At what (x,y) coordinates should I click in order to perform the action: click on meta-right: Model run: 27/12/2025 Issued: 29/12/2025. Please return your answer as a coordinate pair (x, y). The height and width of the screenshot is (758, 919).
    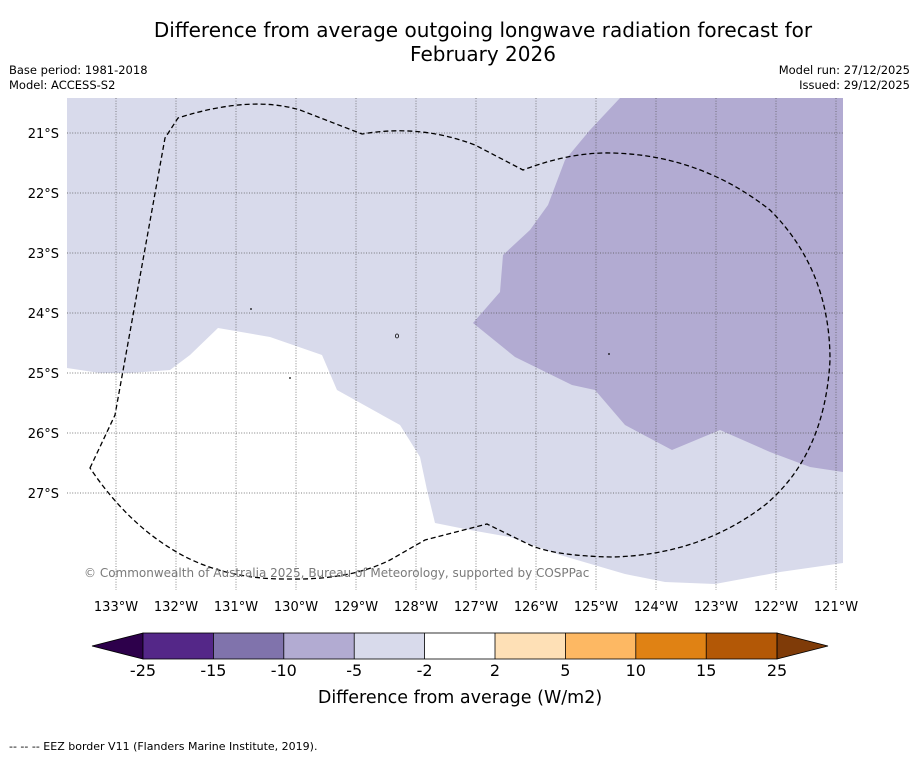
    Looking at the image, I should click on (844, 78).